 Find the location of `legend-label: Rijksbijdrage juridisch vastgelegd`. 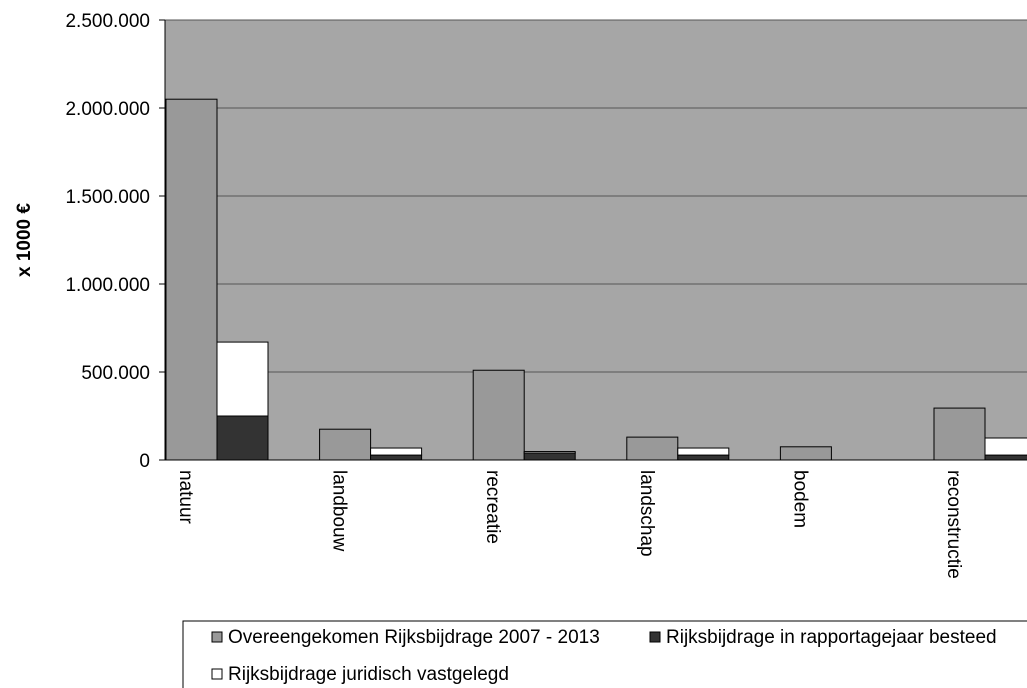

legend-label: Rijksbijdrage juridisch vastgelegd is located at coordinates (368, 674).